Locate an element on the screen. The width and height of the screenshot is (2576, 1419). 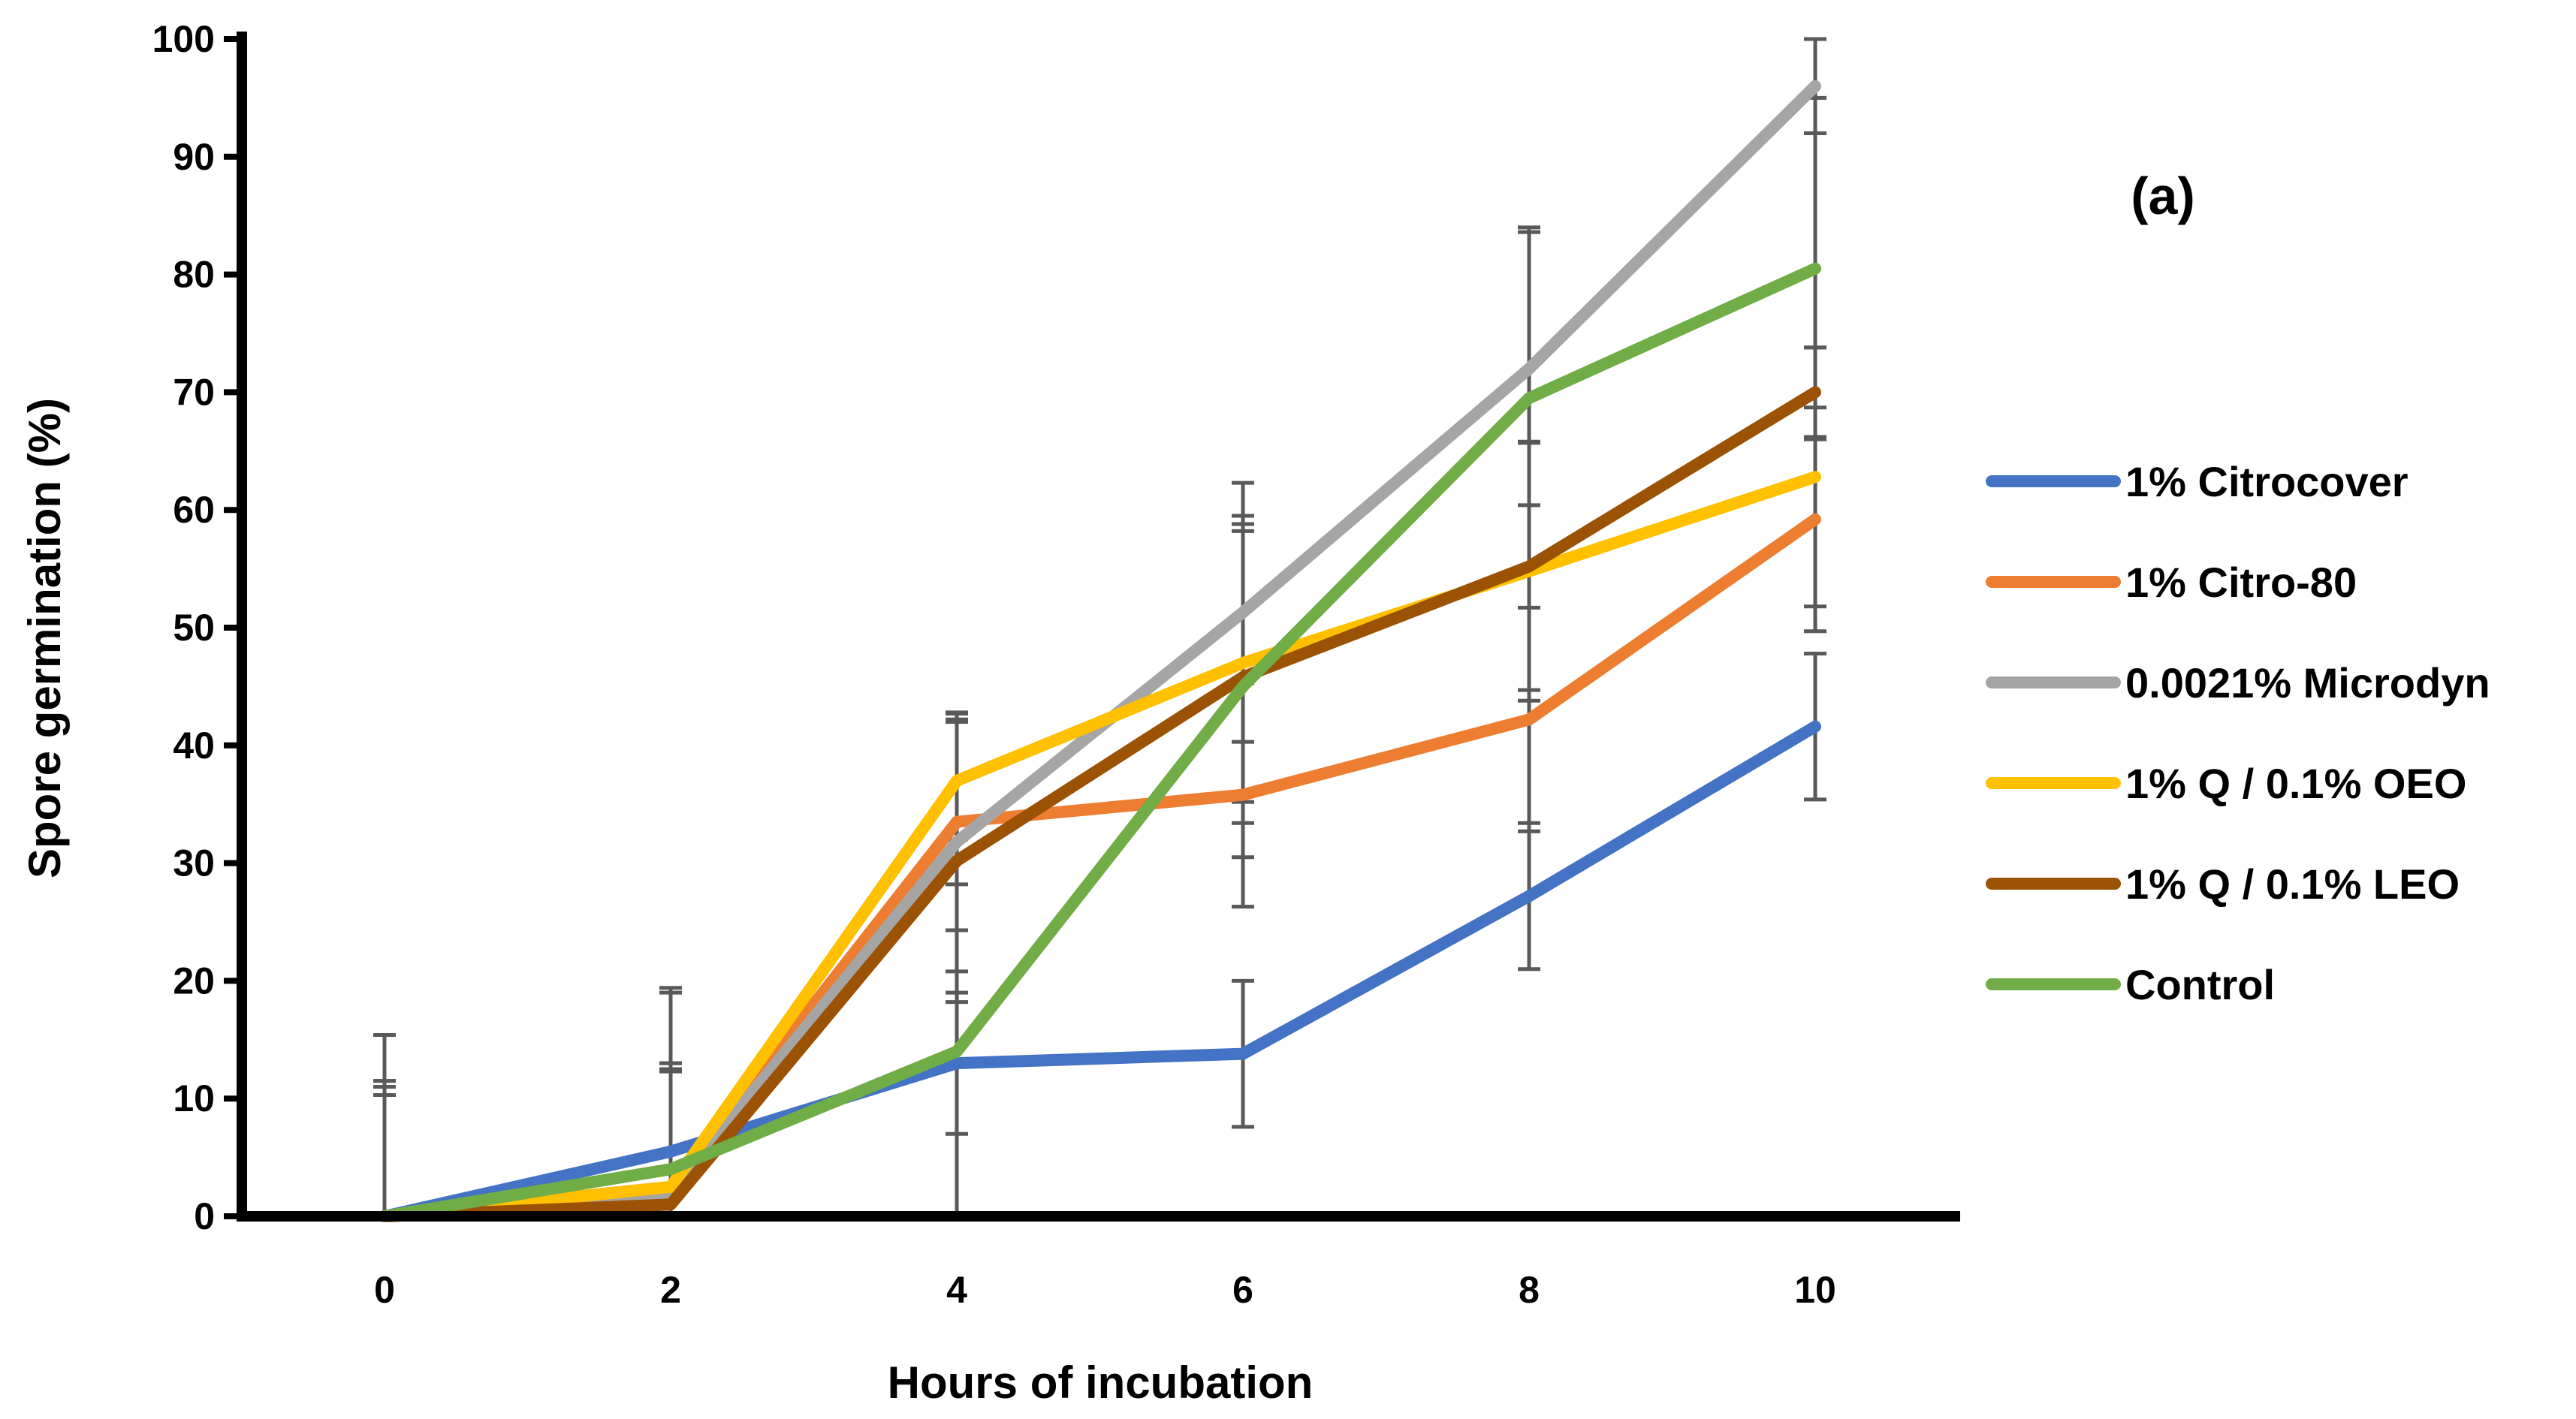
y-tick-label: 70 is located at coordinates (194, 392).